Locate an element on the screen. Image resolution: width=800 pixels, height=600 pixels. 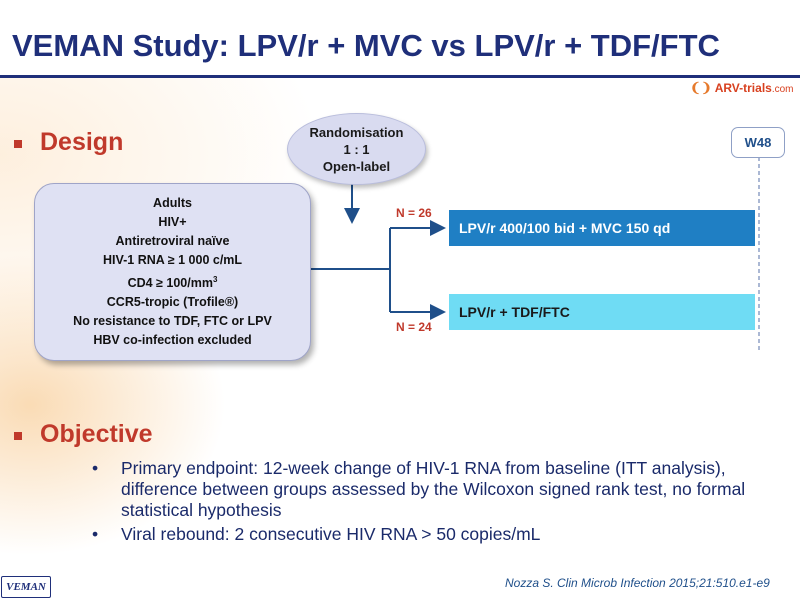
objective-heading: Objective is located at coordinates (96, 434).